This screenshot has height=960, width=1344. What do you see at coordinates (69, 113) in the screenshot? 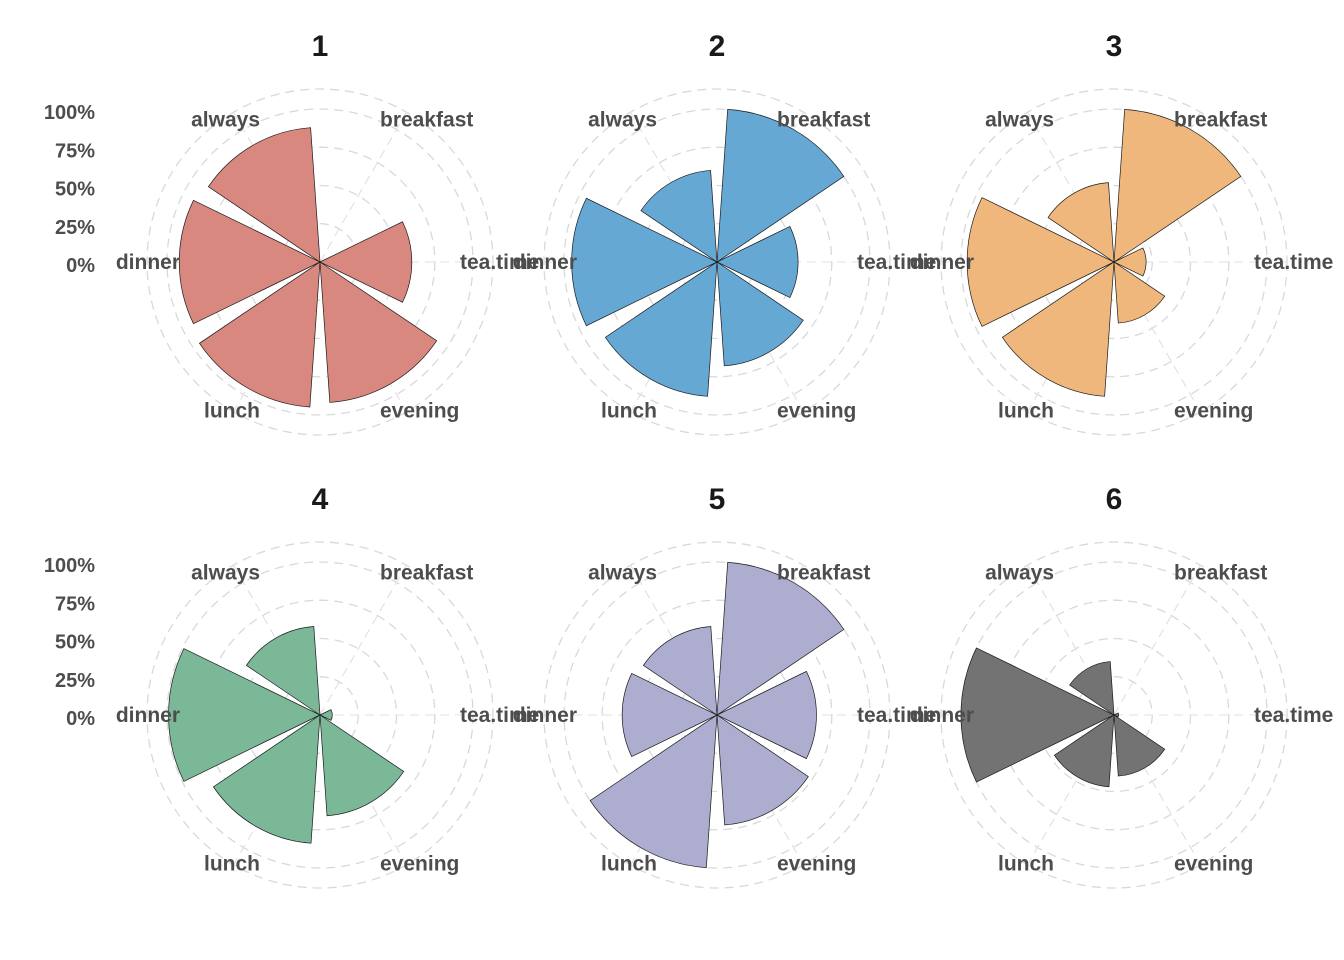
I see `radial-tick-label: 100%` at bounding box center [69, 113].